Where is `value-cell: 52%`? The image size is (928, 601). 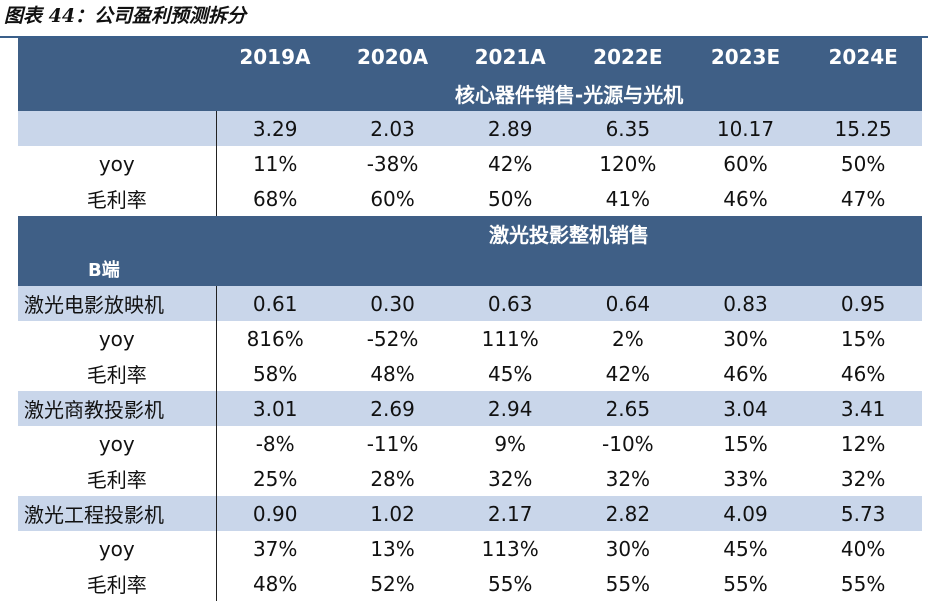
value-cell: 52% is located at coordinates (392, 583).